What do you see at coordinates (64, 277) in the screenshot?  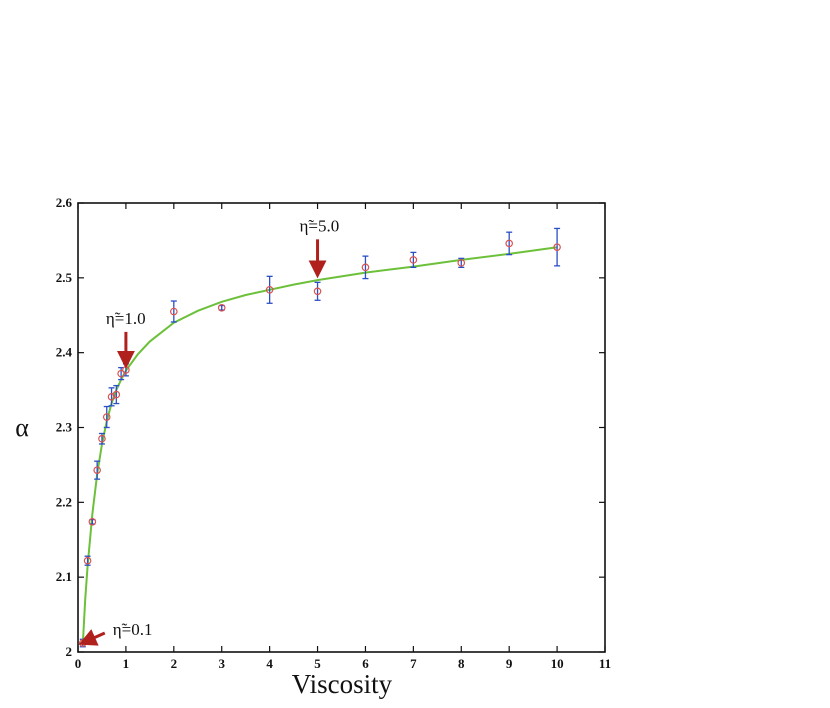 I see `y-tick-label: 2.5` at bounding box center [64, 277].